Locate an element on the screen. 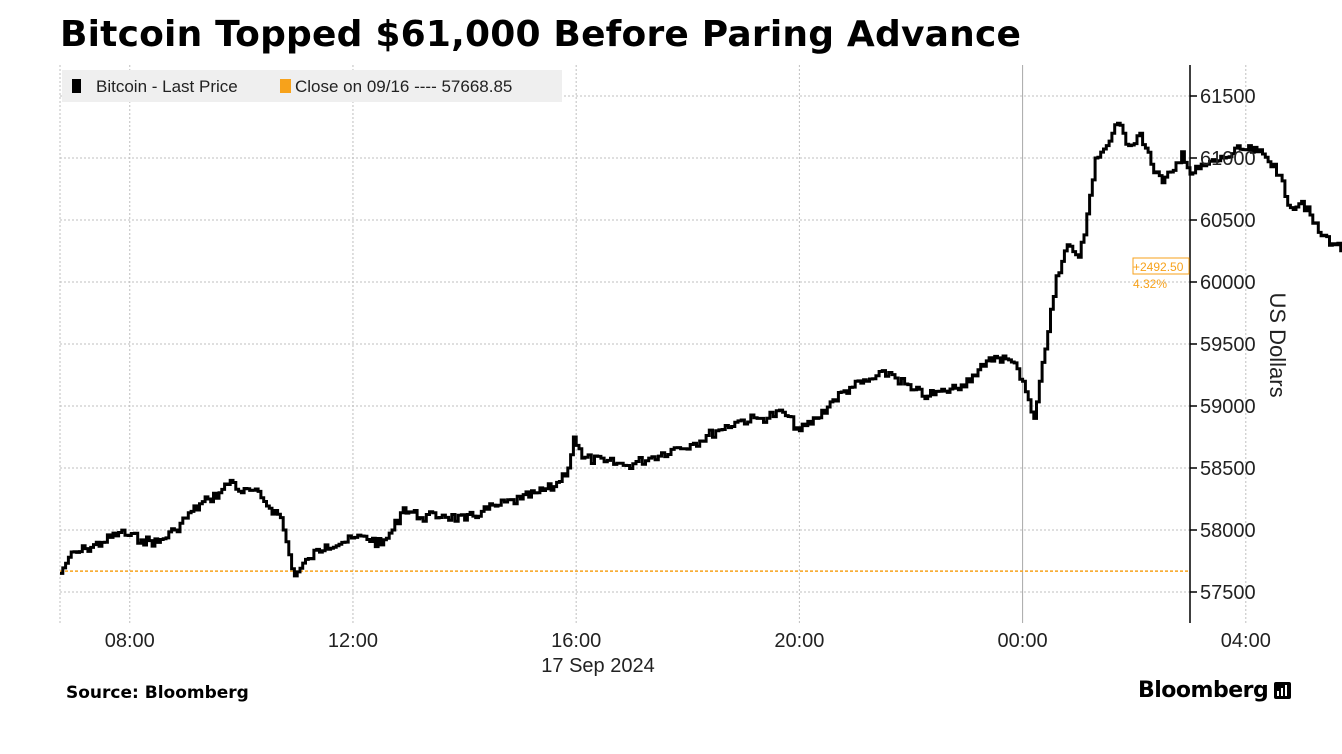 The image size is (1342, 754). series-swatch is located at coordinates (76, 86).